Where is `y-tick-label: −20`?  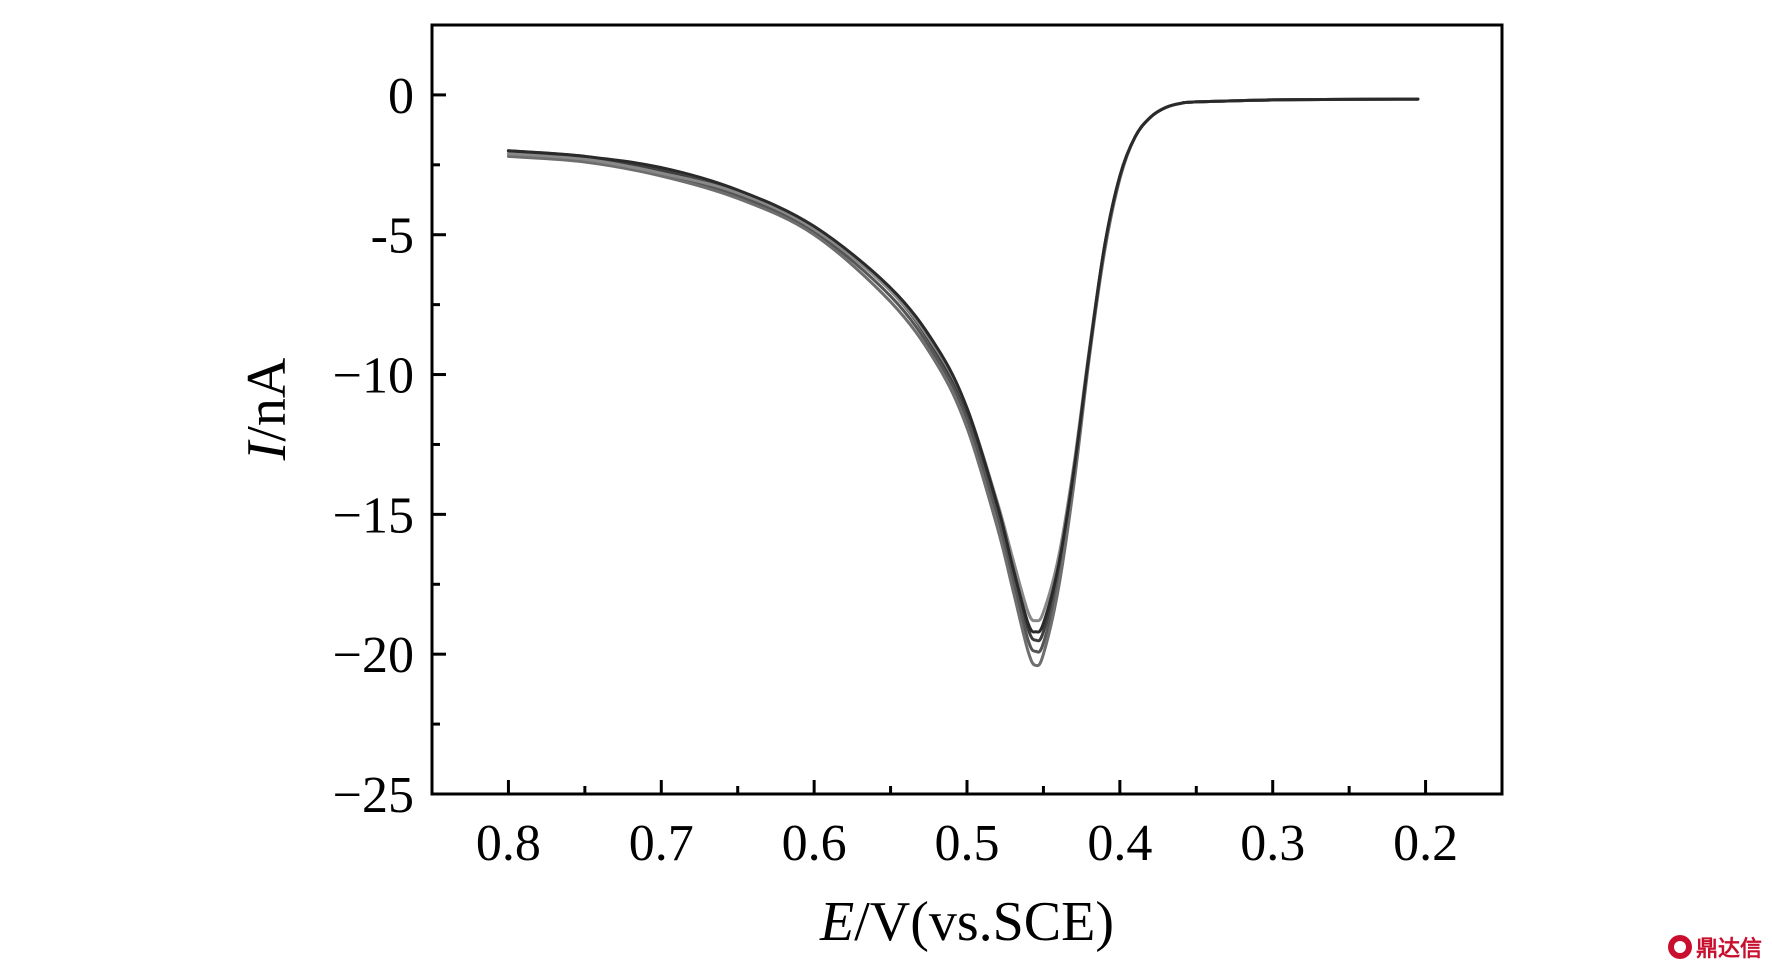
y-tick-label: −20 is located at coordinates (373, 655).